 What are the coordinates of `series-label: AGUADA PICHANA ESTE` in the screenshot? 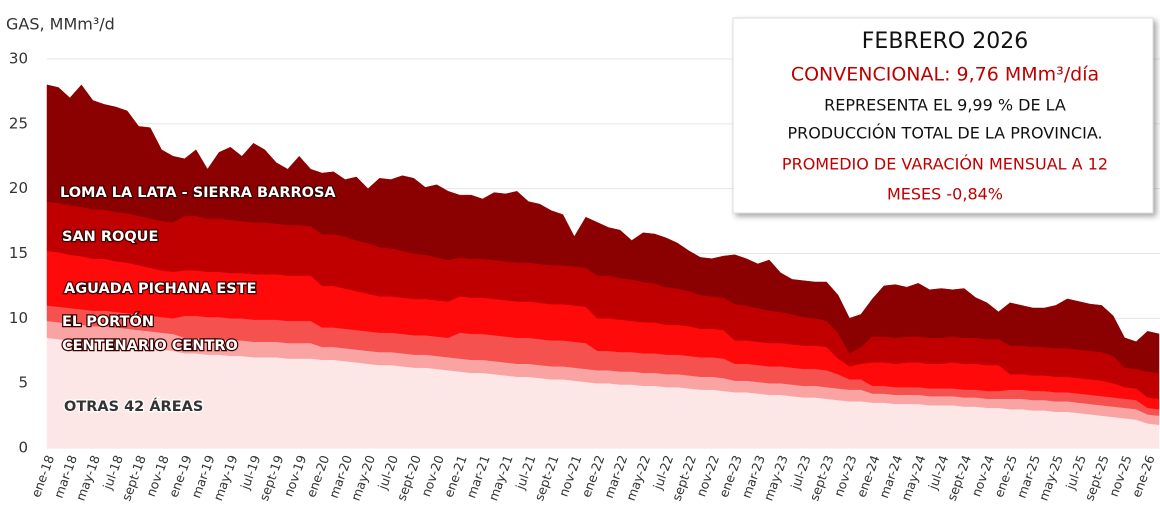 It's located at (160, 289).